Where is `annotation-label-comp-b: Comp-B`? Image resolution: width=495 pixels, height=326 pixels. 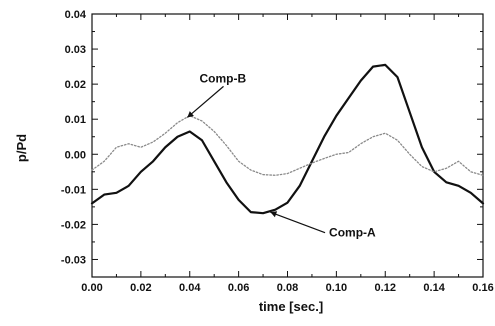
annotation-label-comp-b: Comp-B is located at coordinates (223, 78).